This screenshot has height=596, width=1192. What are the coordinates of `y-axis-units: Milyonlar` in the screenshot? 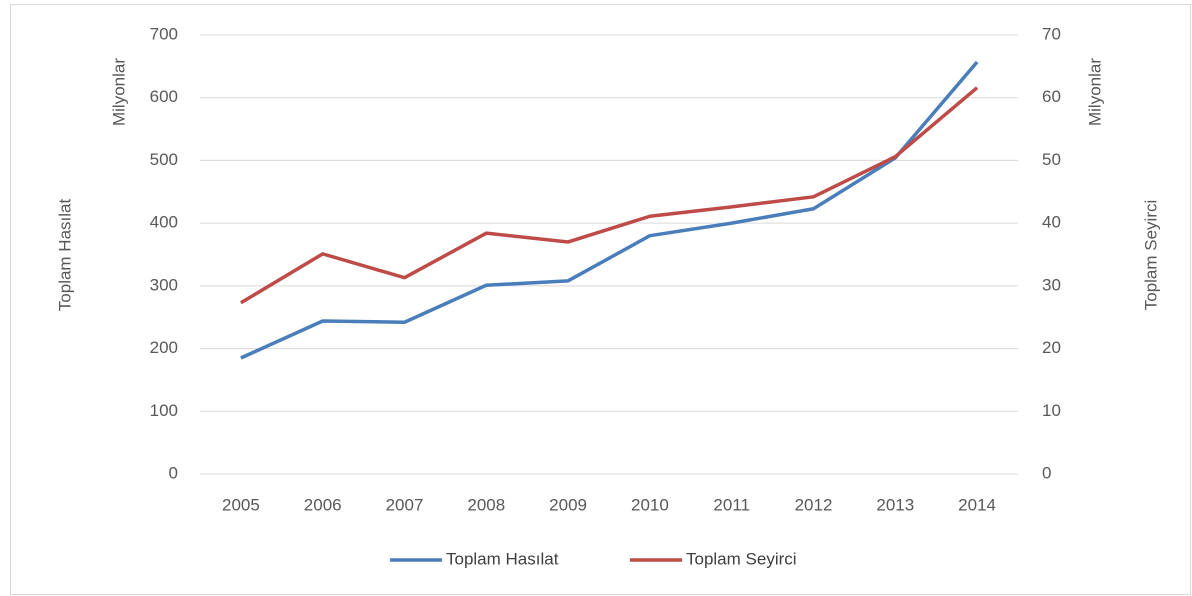 It's located at (118, 92).